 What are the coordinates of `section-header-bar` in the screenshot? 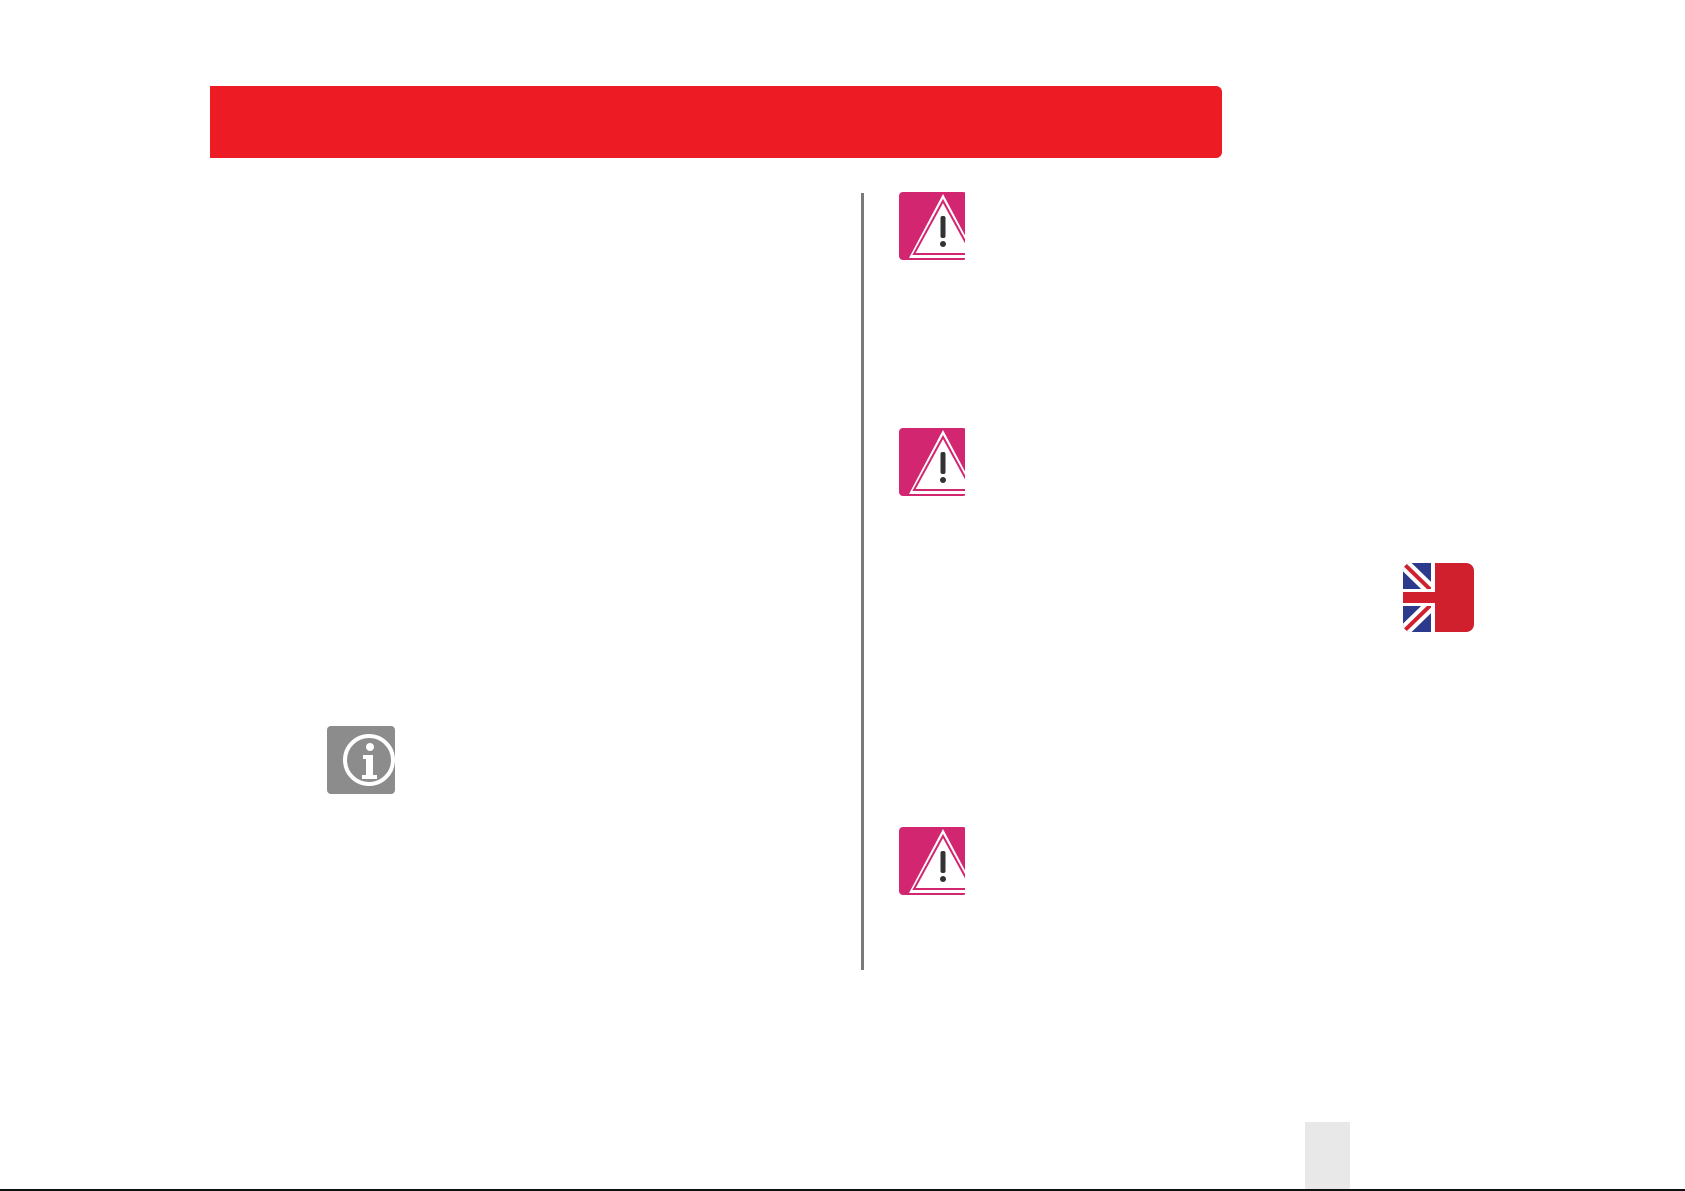 It's located at (716, 122).